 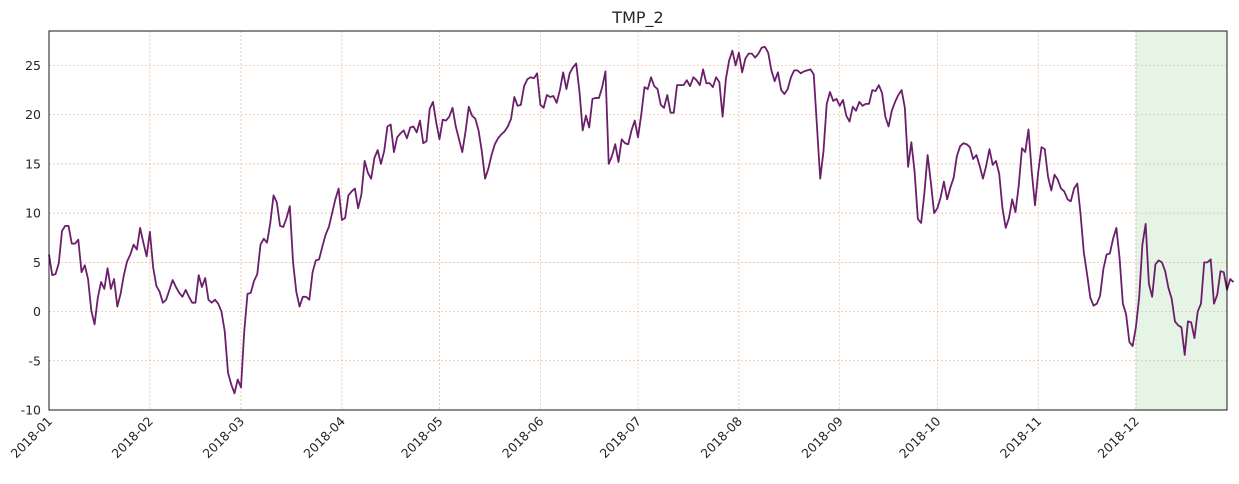 I want to click on x-tick-label: 2018-07, so click(x=621, y=438).